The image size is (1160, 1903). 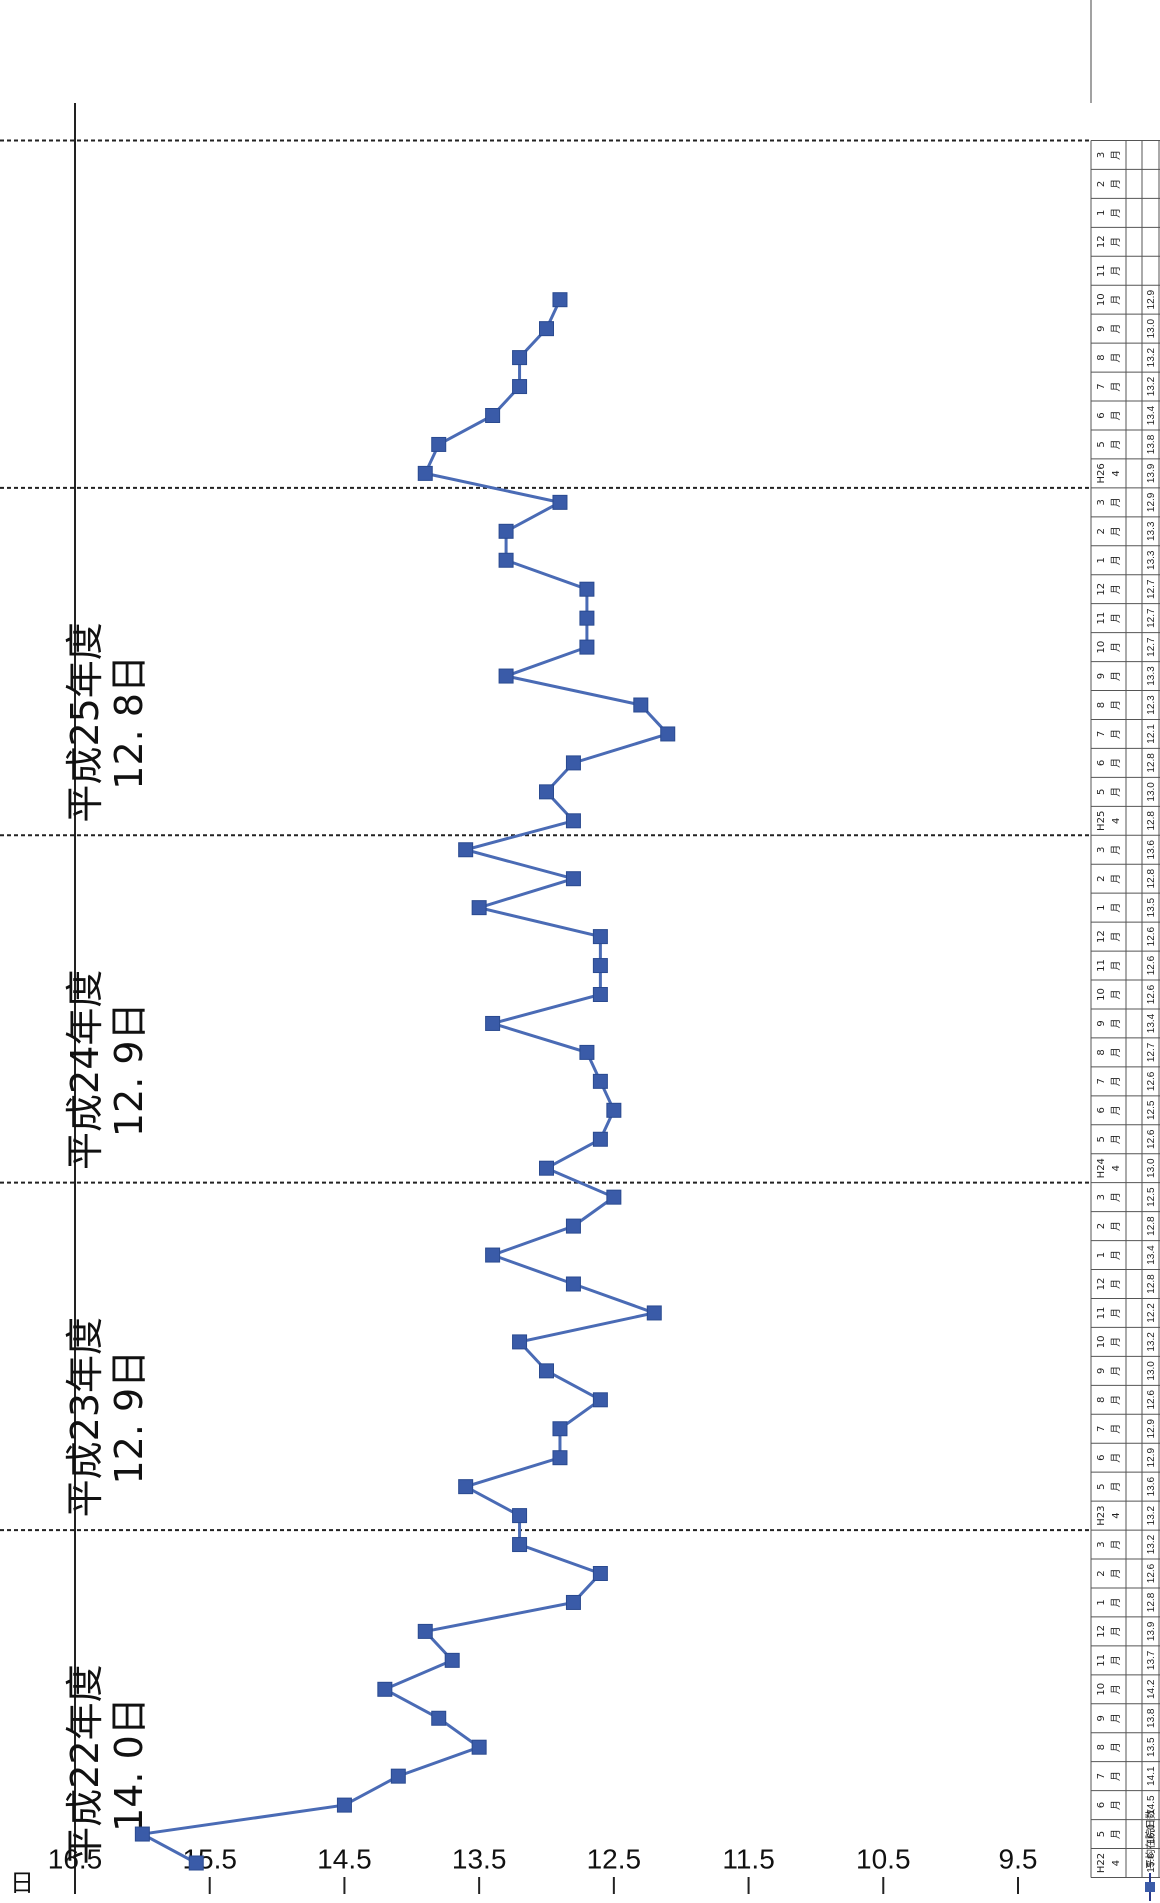 What do you see at coordinates (1151, 1052) in the screenshot?
I see `table-value: 12.7` at bounding box center [1151, 1052].